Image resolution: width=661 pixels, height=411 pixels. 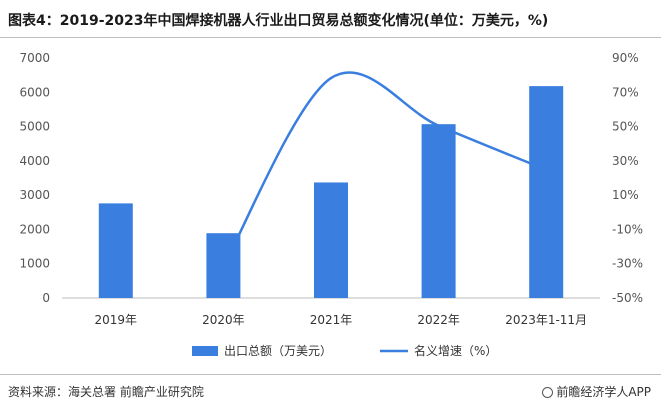 What do you see at coordinates (34, 127) in the screenshot?
I see `left-tick-label: 5000` at bounding box center [34, 127].